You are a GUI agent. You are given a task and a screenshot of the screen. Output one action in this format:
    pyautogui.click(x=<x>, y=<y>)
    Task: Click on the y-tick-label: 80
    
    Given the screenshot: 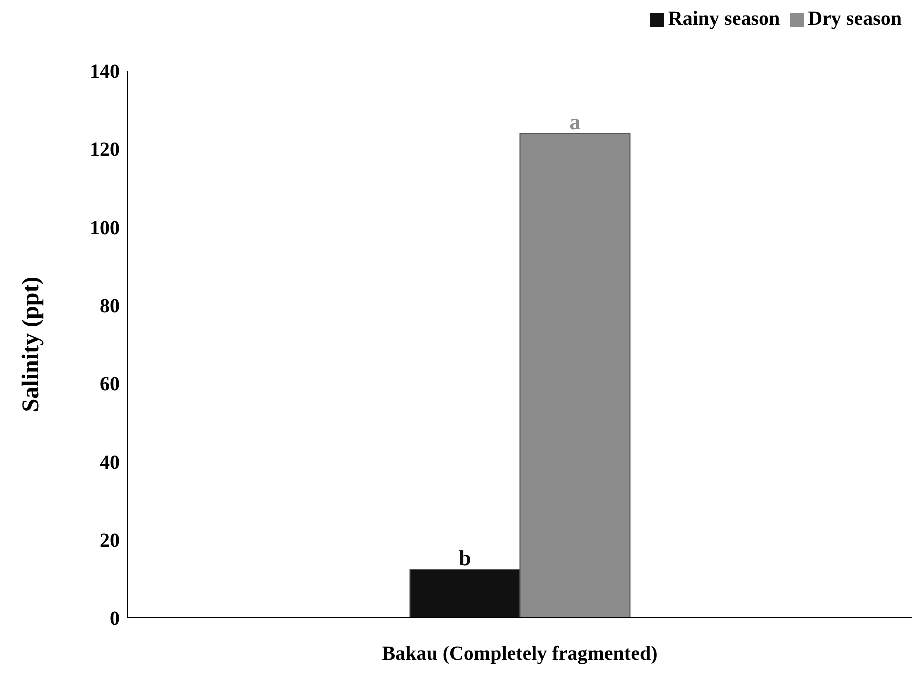 What is the action you would take?
    pyautogui.click(x=110, y=307)
    